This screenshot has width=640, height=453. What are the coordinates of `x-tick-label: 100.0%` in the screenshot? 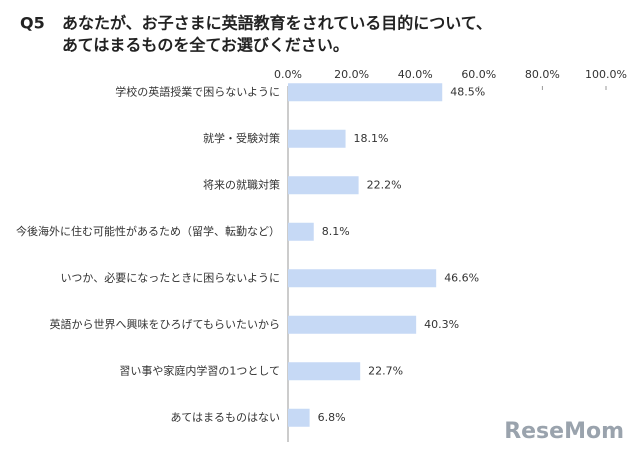 It's located at (606, 74).